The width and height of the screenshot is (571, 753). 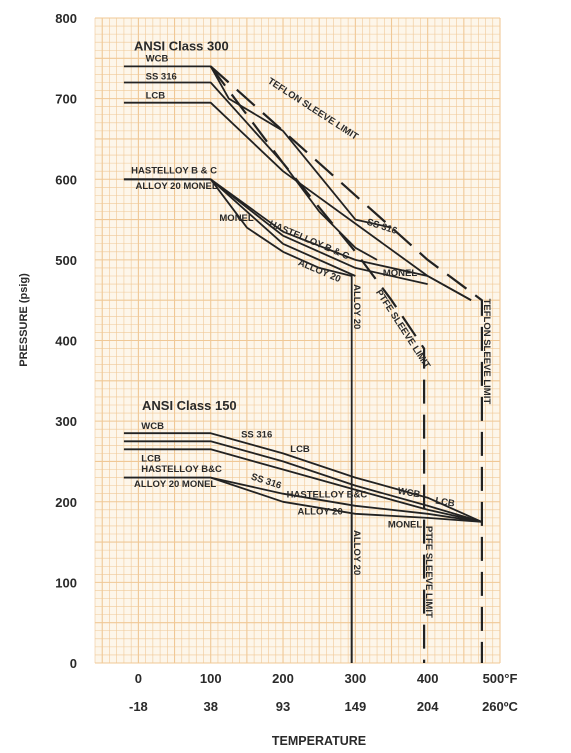 I want to click on class-label: ANSI Class 300, so click(x=181, y=45).